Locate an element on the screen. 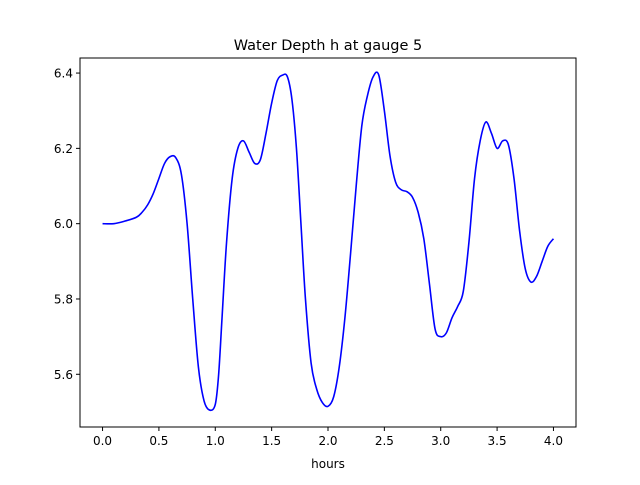  x-tick-label: 2.0 is located at coordinates (327, 441).